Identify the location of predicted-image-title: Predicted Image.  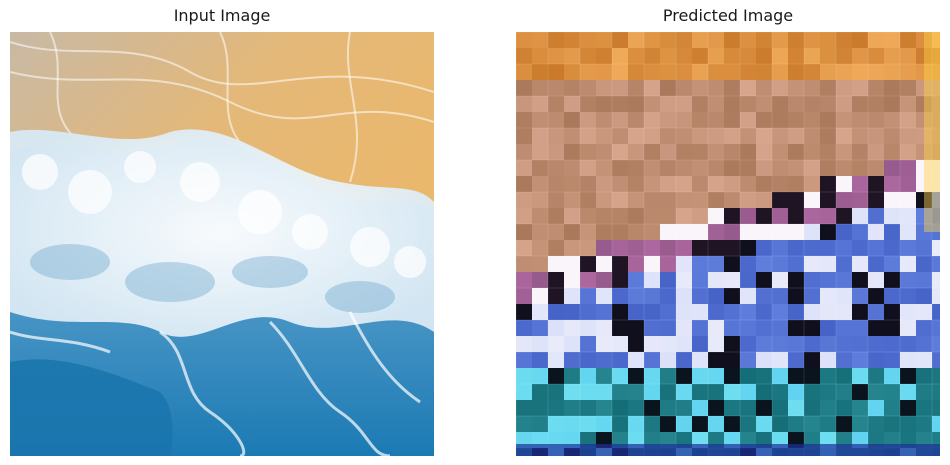
(728, 15).